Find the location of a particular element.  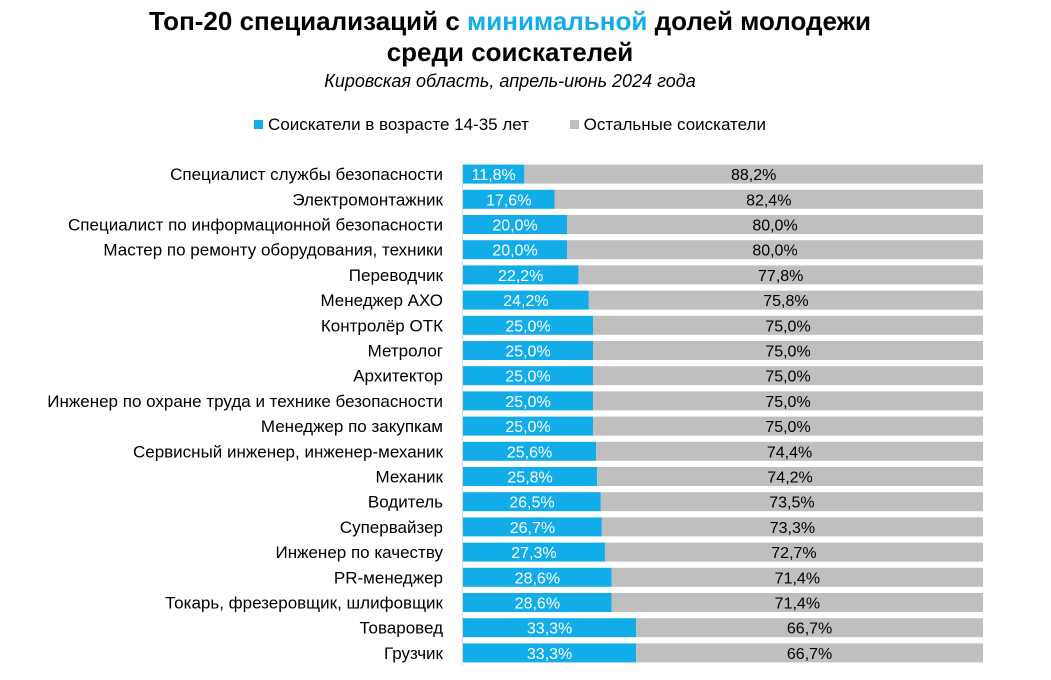

category-label: Супервайзер is located at coordinates (391, 527).